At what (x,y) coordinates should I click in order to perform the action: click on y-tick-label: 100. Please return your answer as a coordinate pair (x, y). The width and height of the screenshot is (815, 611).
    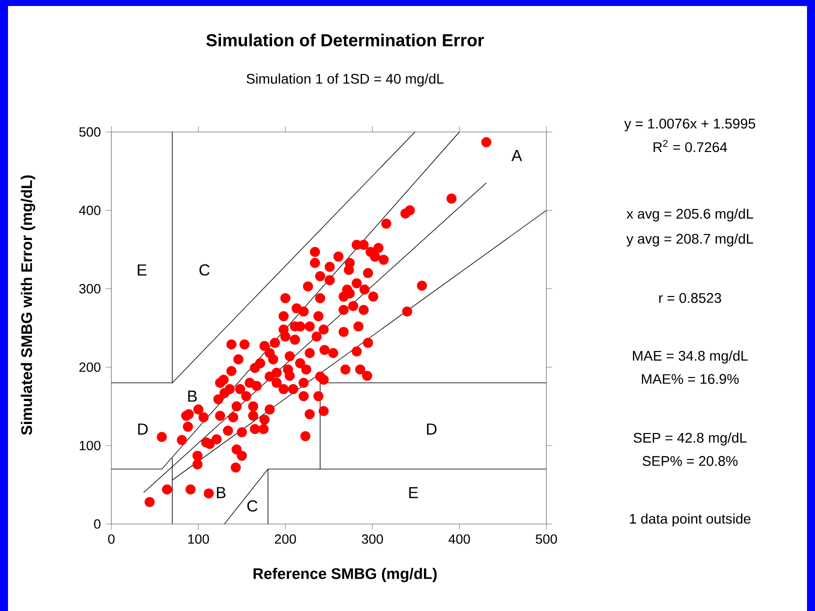
    Looking at the image, I should click on (90, 445).